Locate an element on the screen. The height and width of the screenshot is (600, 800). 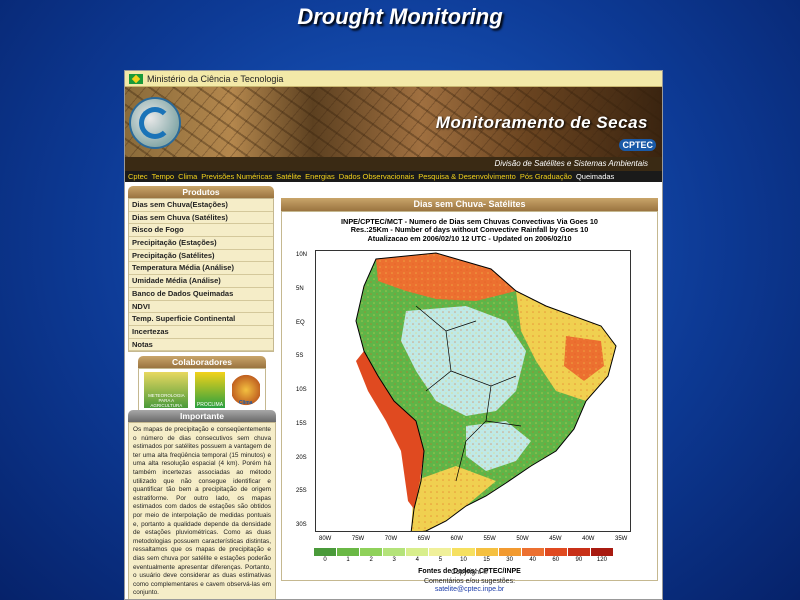
colorbar-tick-label: 10 is located at coordinates (463, 560).